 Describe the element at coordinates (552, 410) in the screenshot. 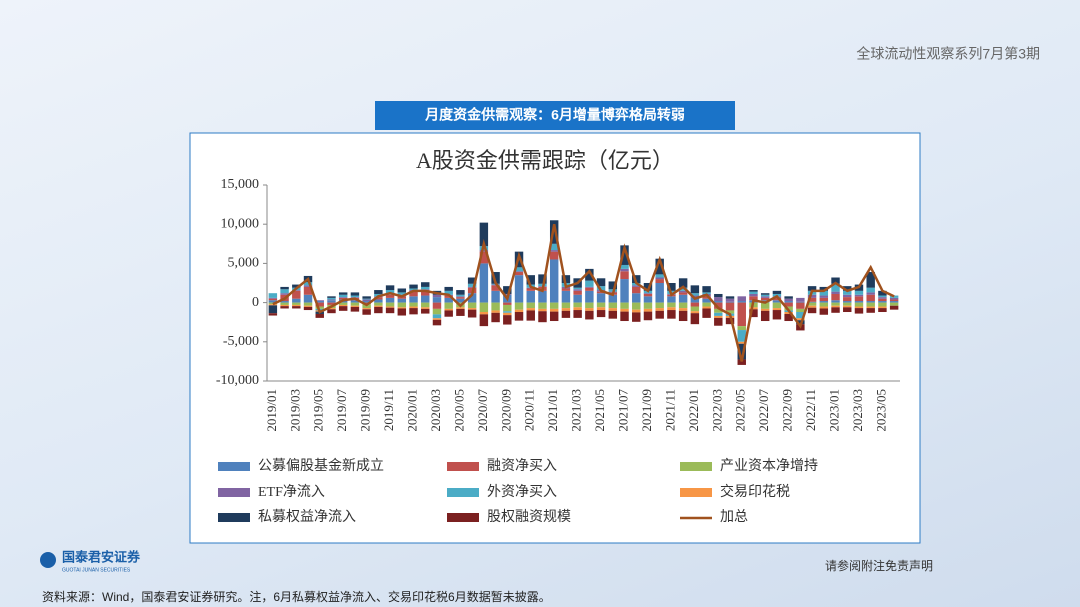

I see `x-tick-label: 2021/01` at that location.